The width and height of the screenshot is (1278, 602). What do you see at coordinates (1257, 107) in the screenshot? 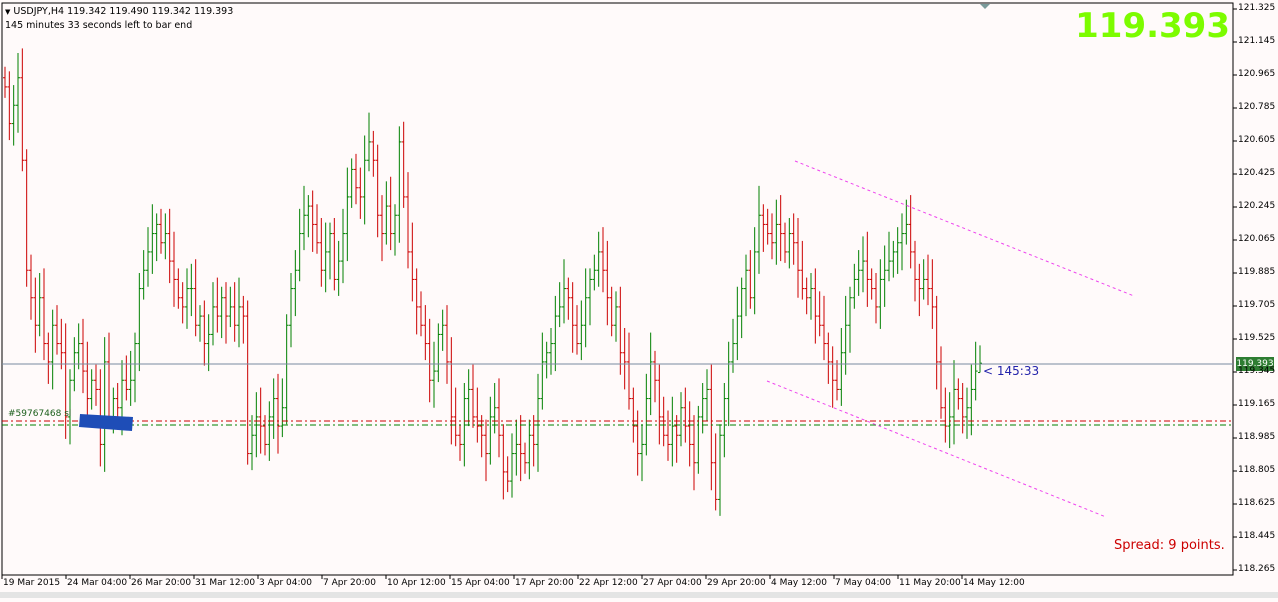
I see `price-tick-label: 120.785` at bounding box center [1257, 107].